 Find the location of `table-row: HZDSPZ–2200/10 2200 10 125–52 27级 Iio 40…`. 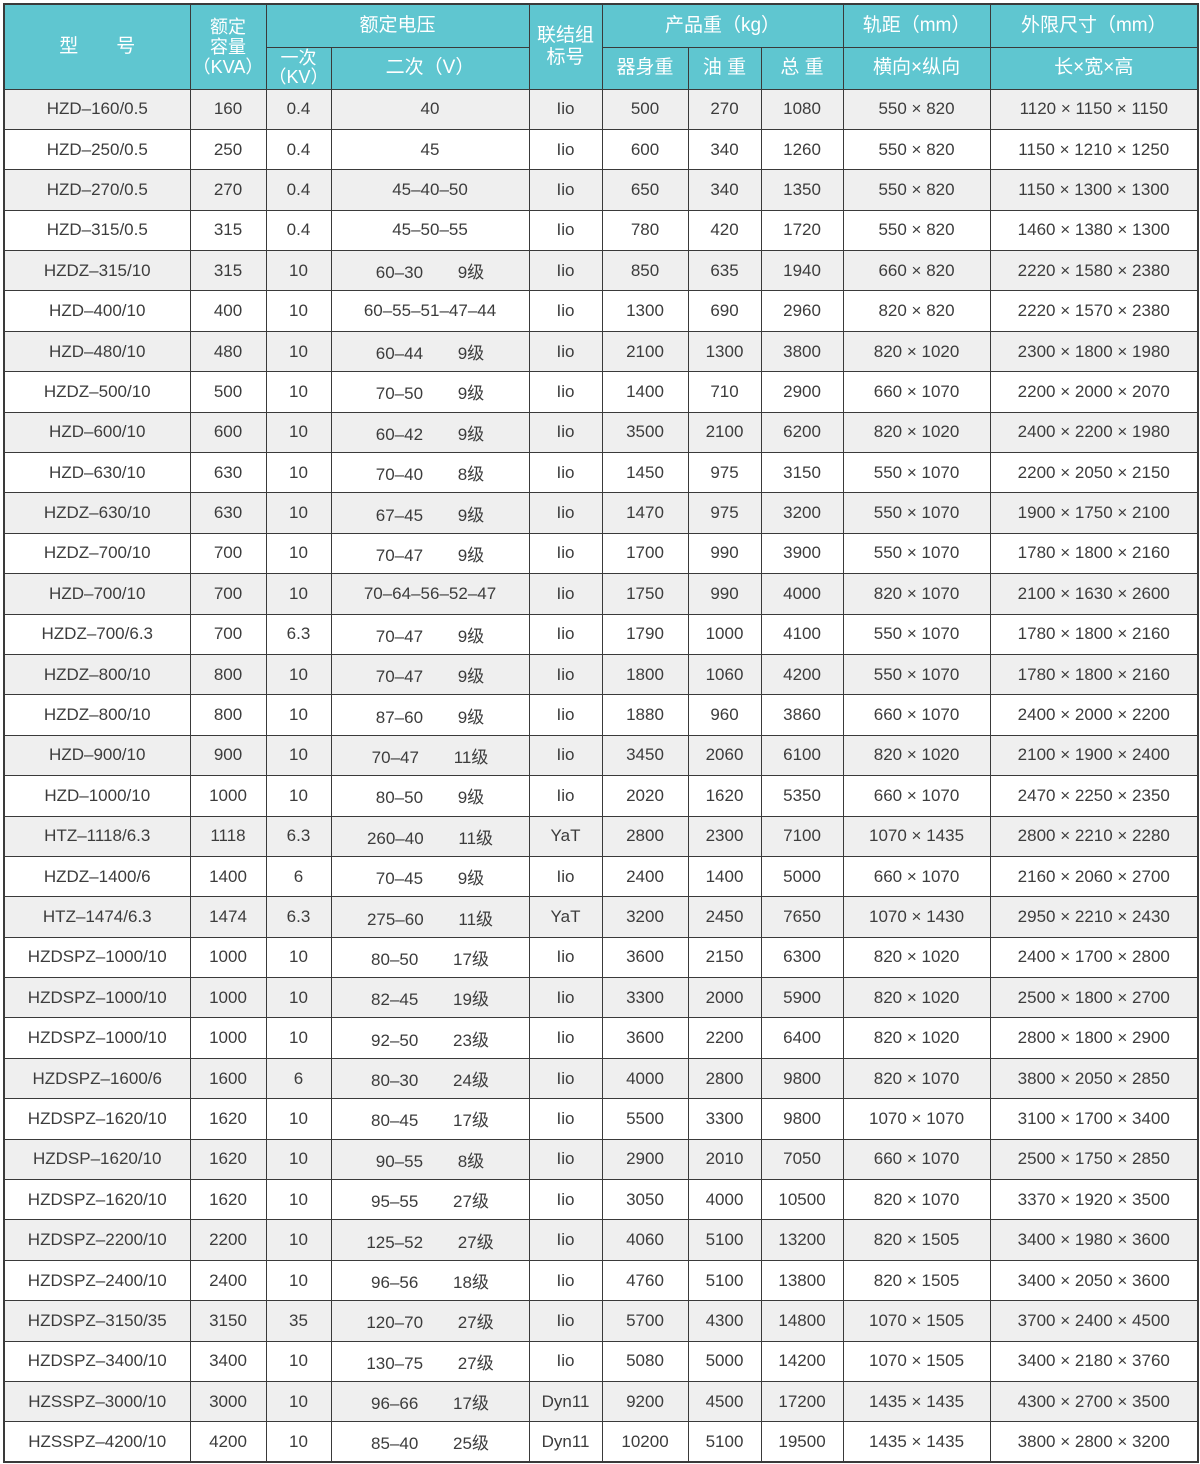

table-row: HZDSPZ–2200/10 2200 10 125–52 27级 Iio 40… is located at coordinates (601, 1240).